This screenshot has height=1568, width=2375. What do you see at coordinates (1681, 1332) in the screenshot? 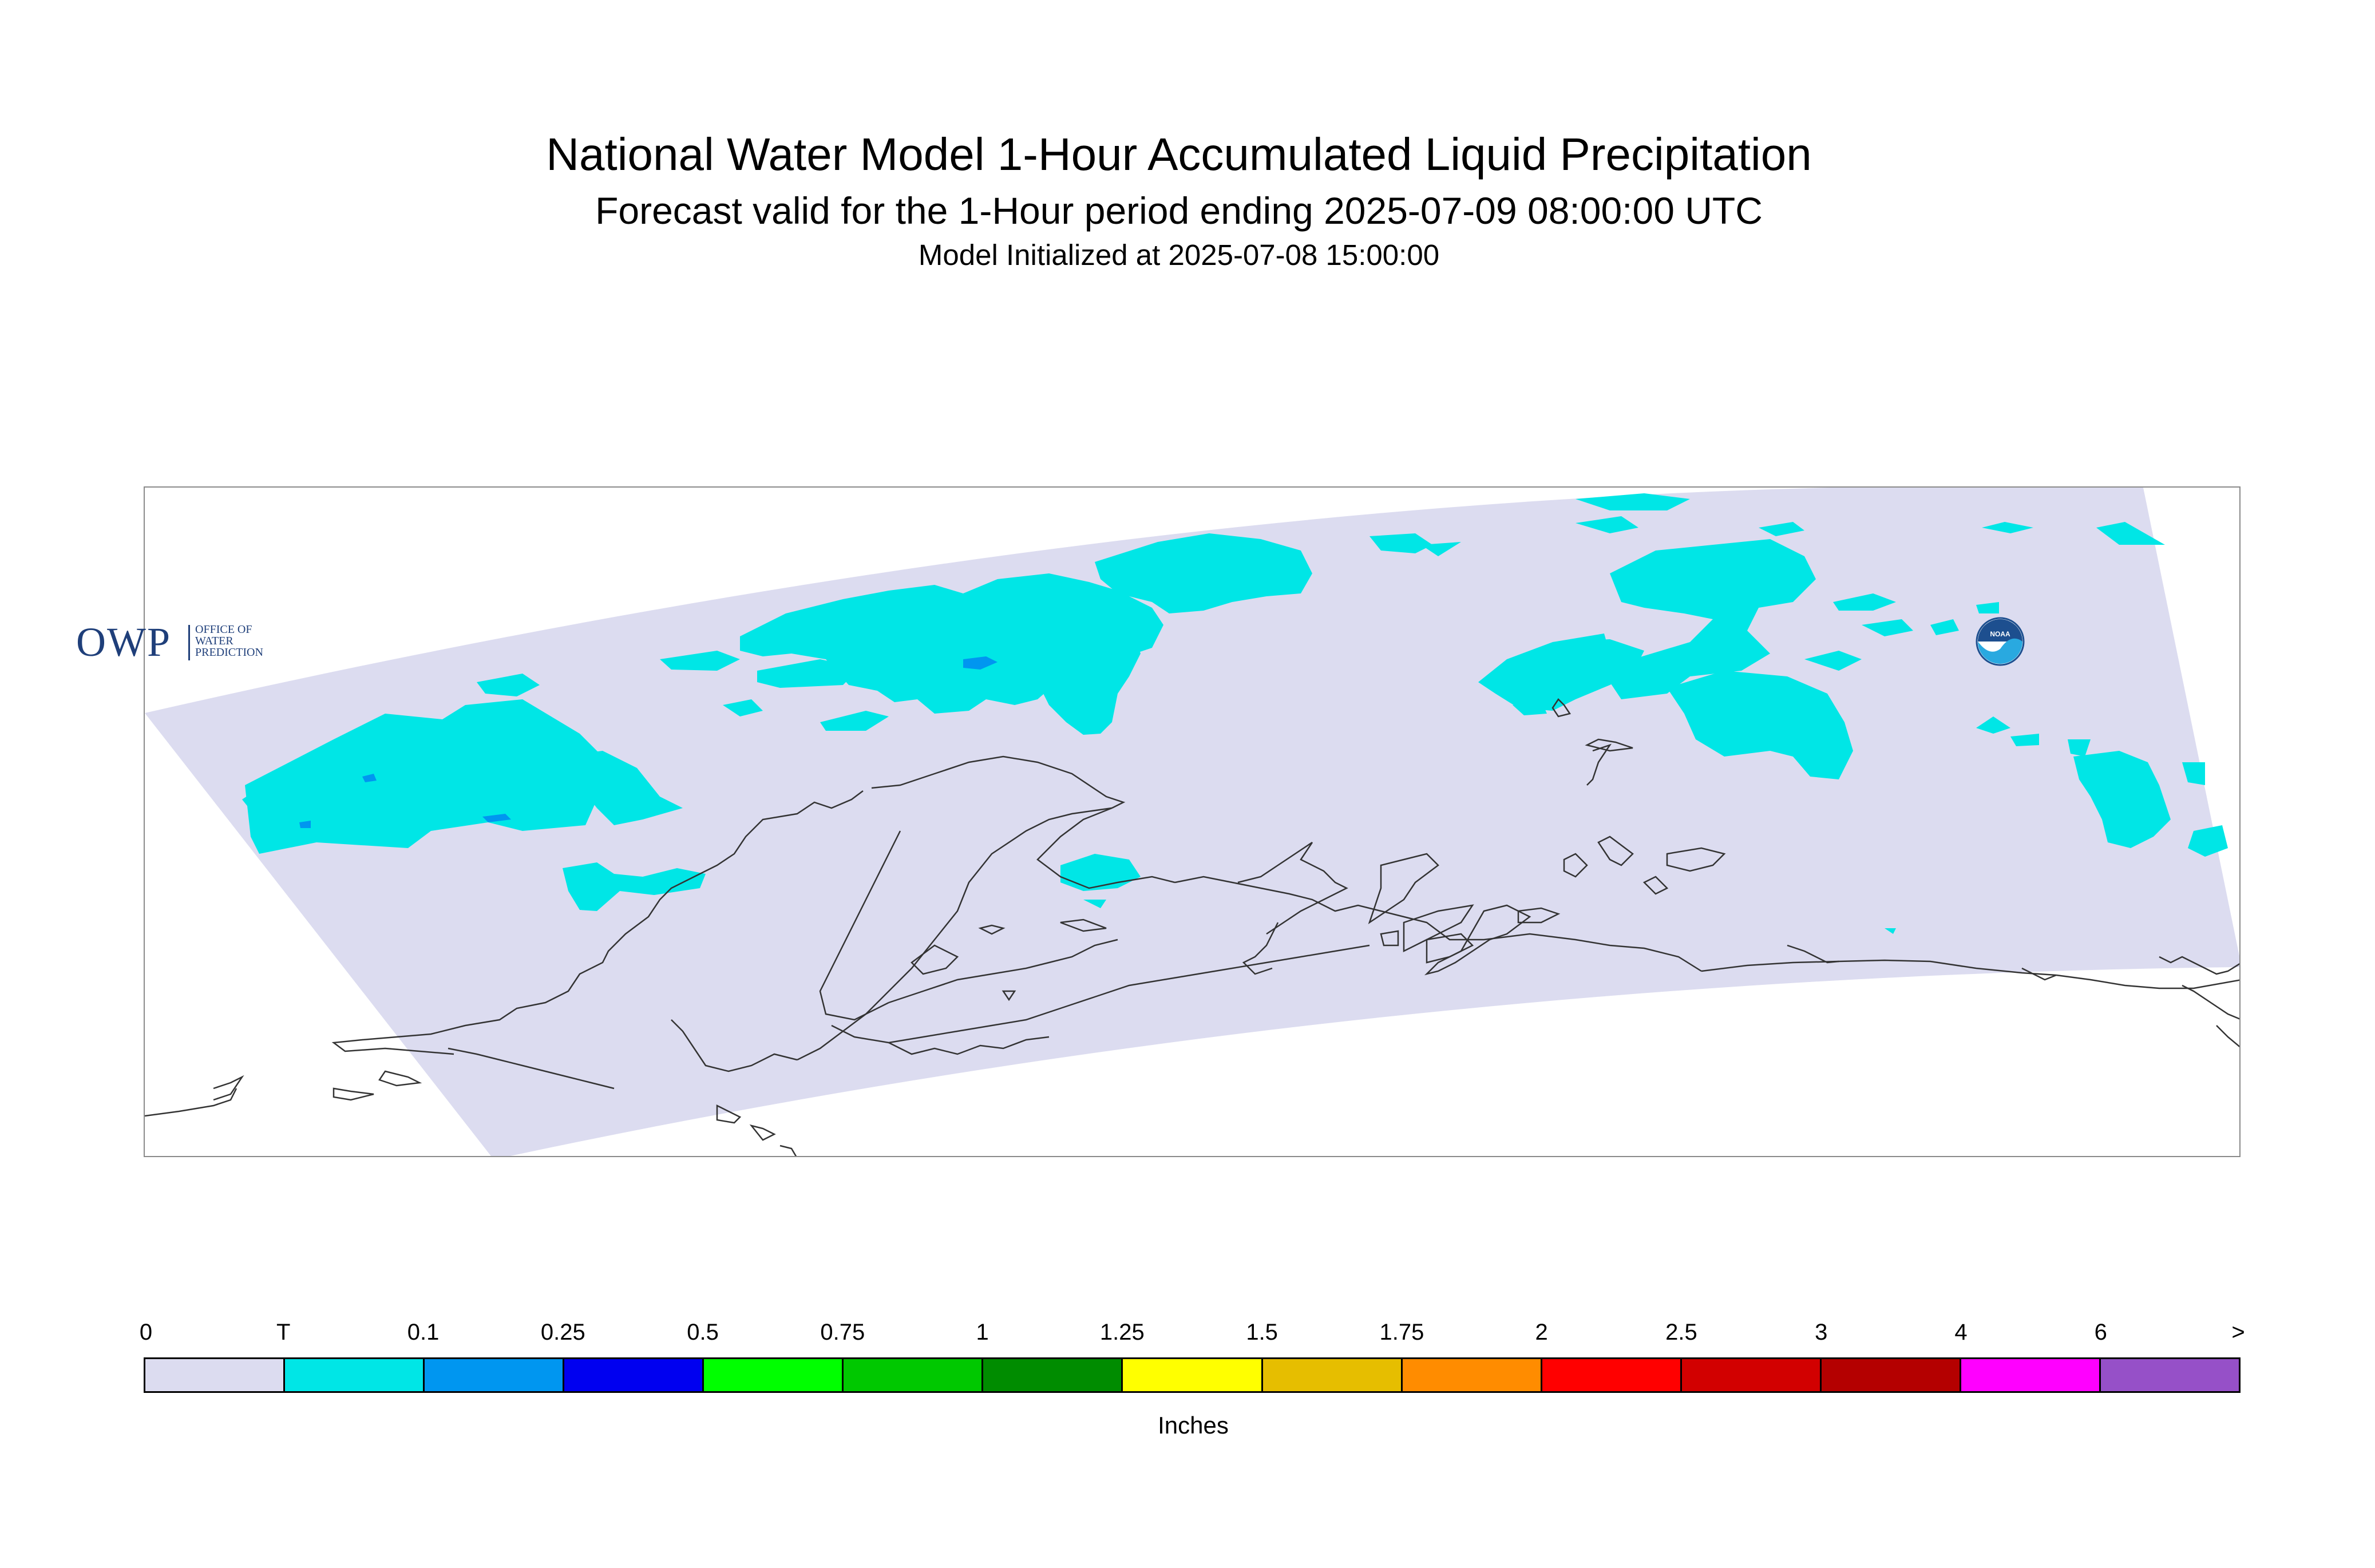
I see `colorbar-tick-label: 2.5` at bounding box center [1681, 1332].